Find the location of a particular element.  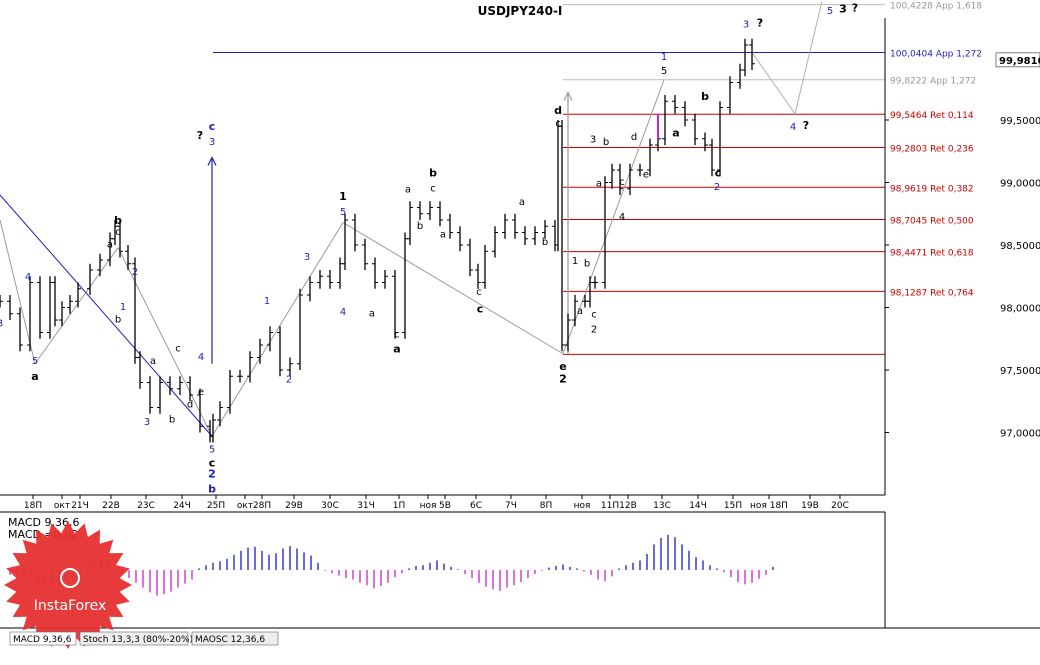

x-tick-label: 6С is located at coordinates (476, 506).